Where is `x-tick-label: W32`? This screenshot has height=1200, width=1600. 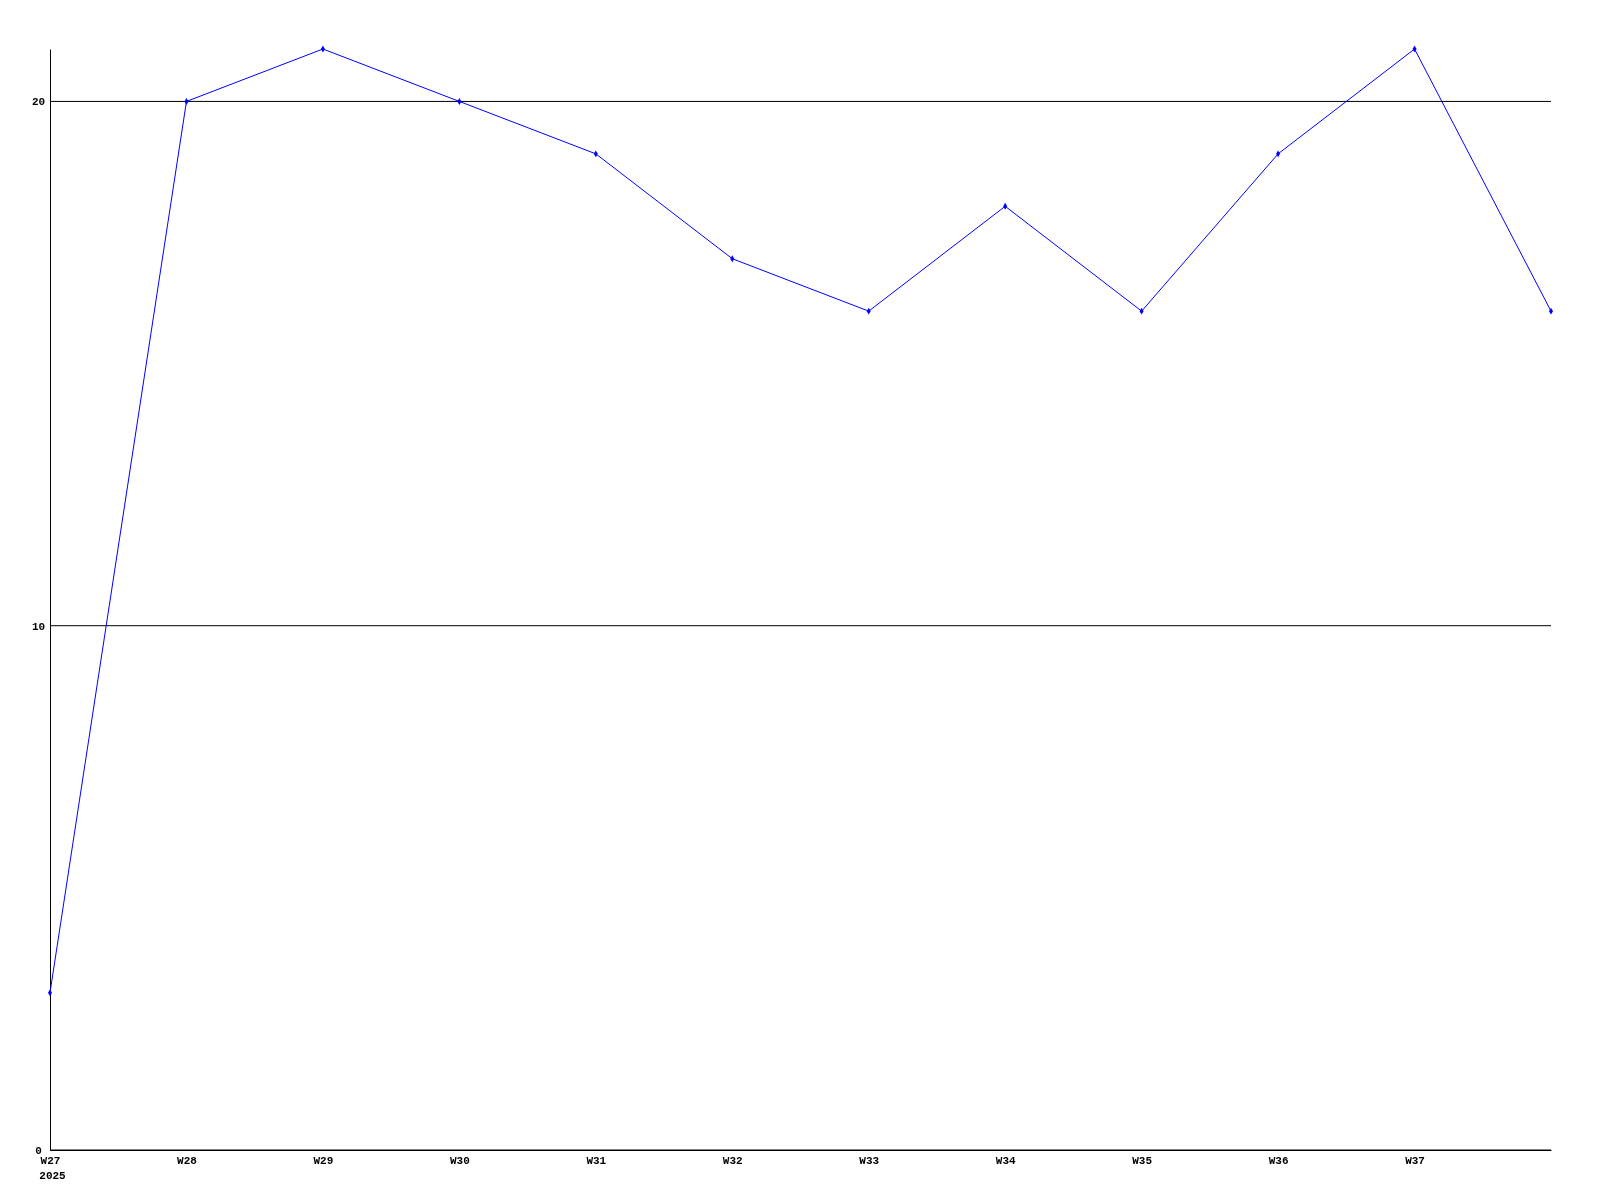
x-tick-label: W32 is located at coordinates (732, 1161).